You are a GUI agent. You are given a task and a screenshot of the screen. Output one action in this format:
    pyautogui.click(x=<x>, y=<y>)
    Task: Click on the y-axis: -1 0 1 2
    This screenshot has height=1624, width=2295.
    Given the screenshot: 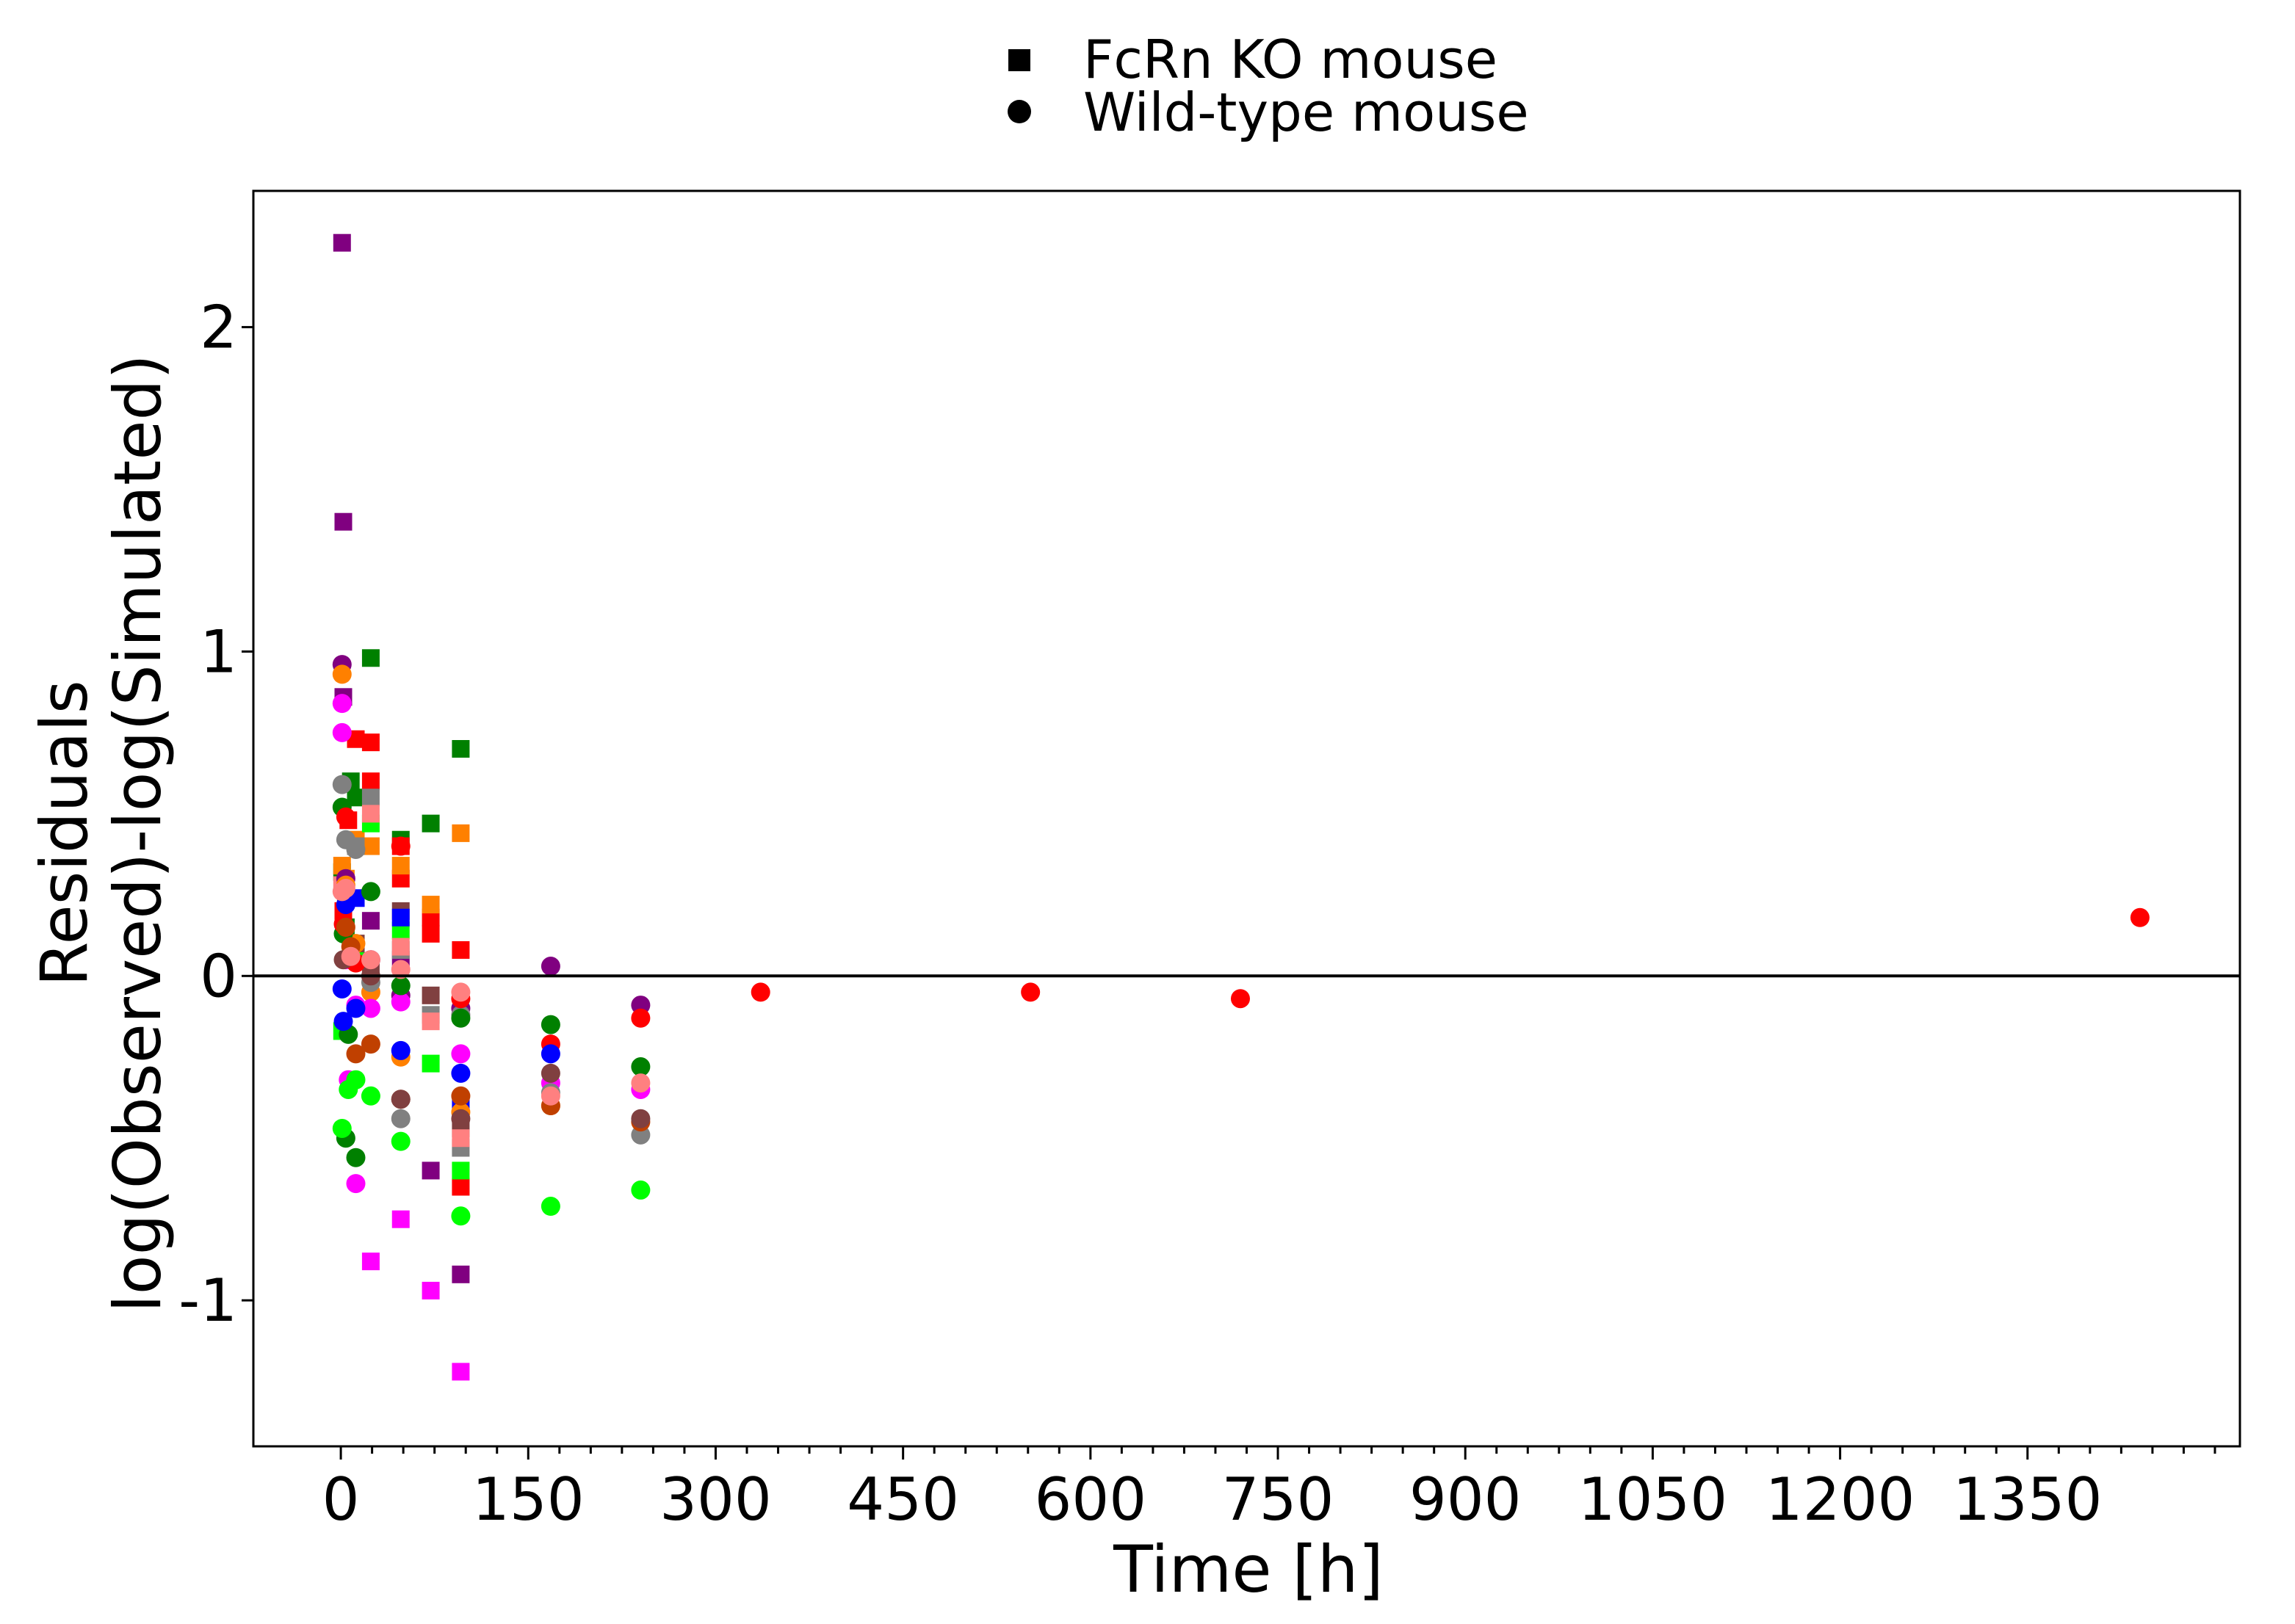 What is the action you would take?
    pyautogui.click(x=216, y=814)
    